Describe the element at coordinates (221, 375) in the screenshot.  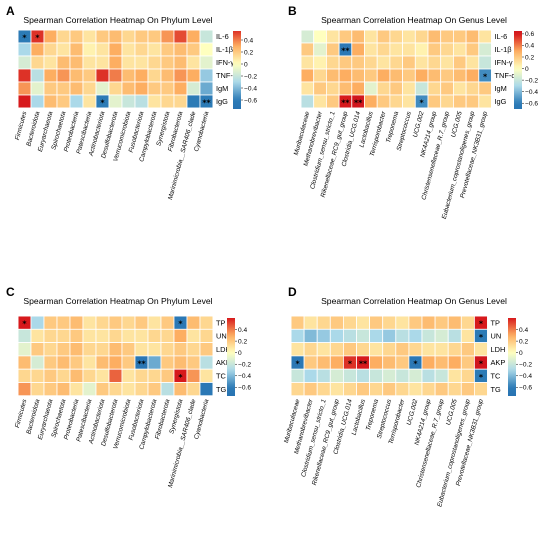
I see `row-label: TC` at that location.